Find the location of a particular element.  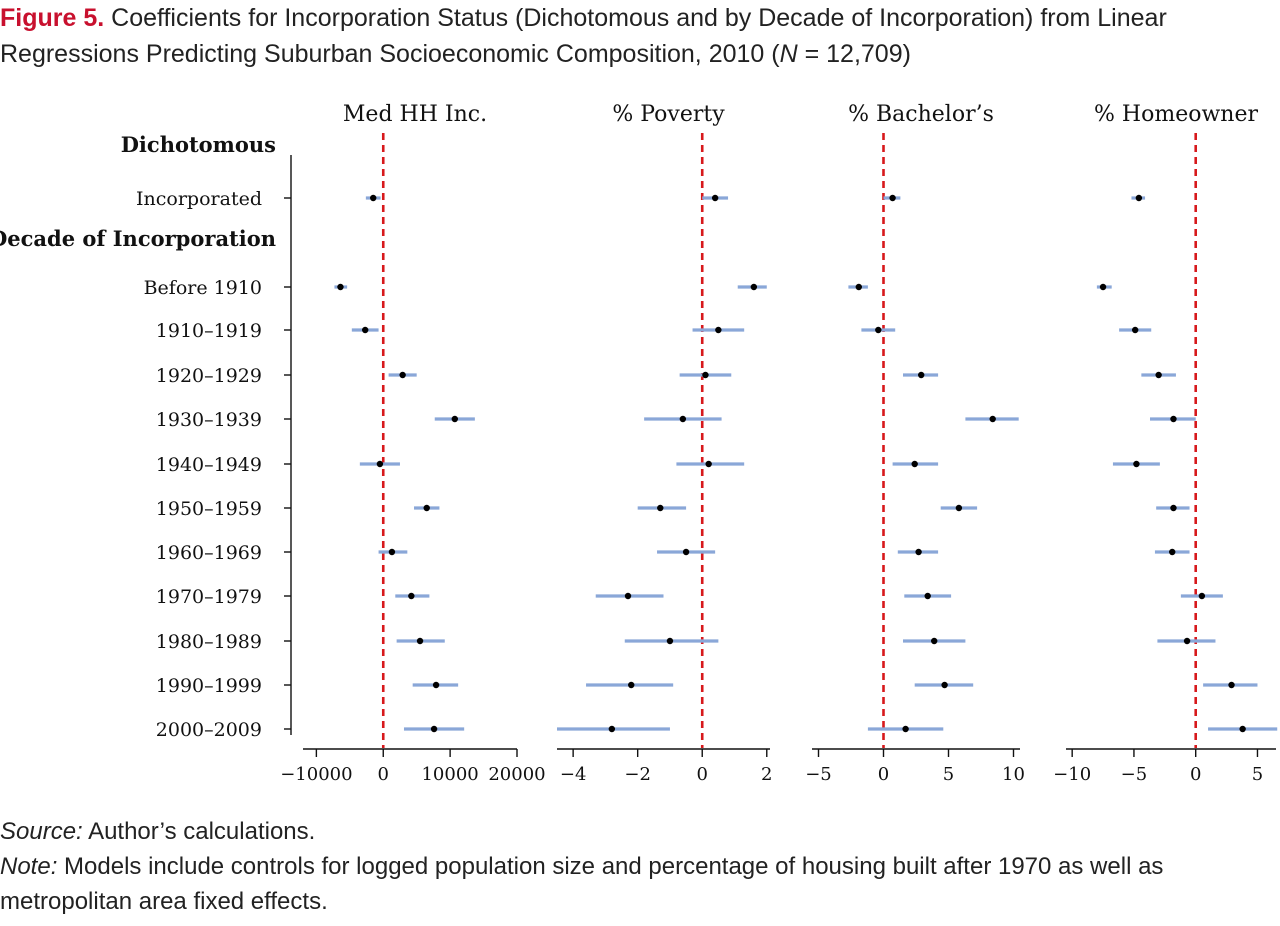

row-label: 1920–1929 is located at coordinates (209, 376).